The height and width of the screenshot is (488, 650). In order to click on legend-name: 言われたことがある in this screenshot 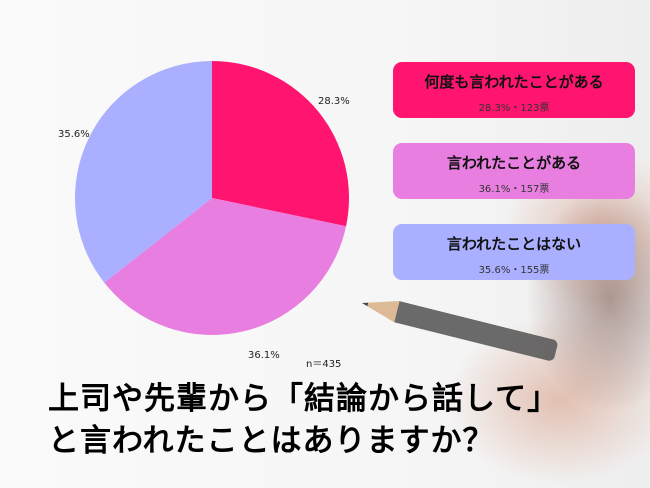, I will do `click(514, 163)`.